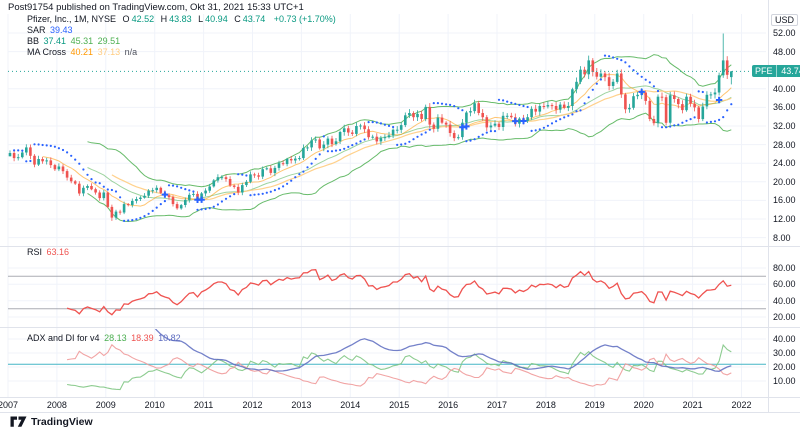  Describe the element at coordinates (399, 405) in the screenshot. I see `year-label: 2015` at that location.